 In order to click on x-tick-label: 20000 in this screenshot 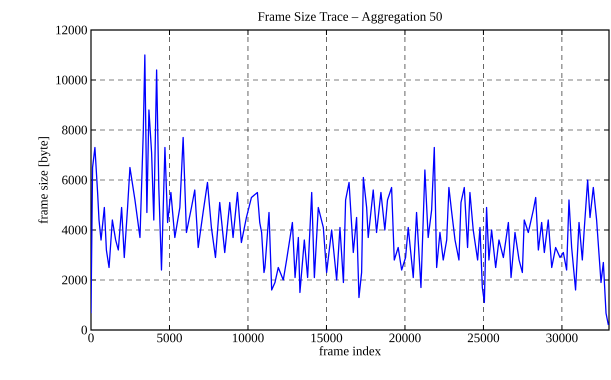, I will do `click(405, 338)`.